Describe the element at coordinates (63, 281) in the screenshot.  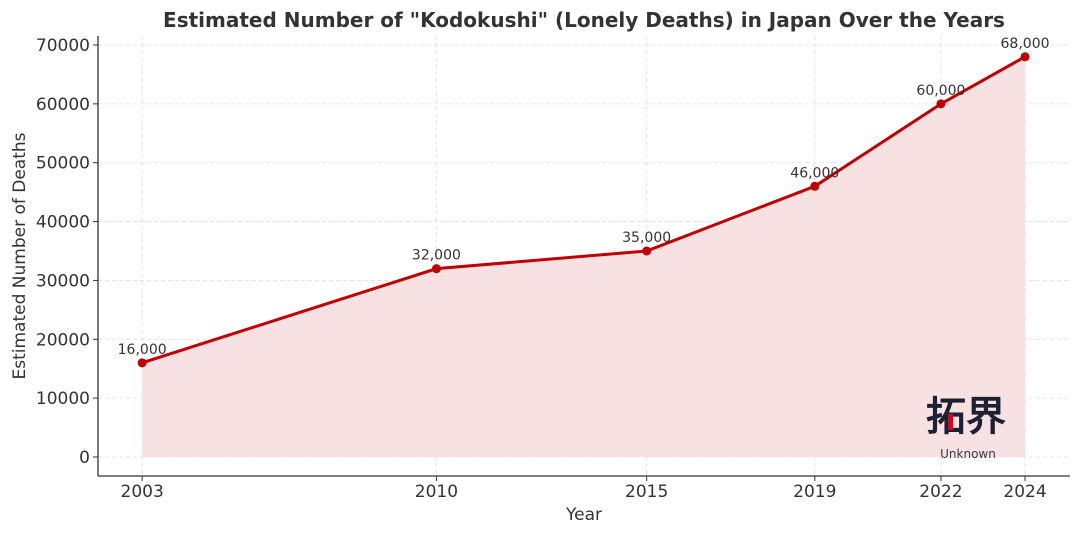
I see `y-tick-label: 30000` at that location.